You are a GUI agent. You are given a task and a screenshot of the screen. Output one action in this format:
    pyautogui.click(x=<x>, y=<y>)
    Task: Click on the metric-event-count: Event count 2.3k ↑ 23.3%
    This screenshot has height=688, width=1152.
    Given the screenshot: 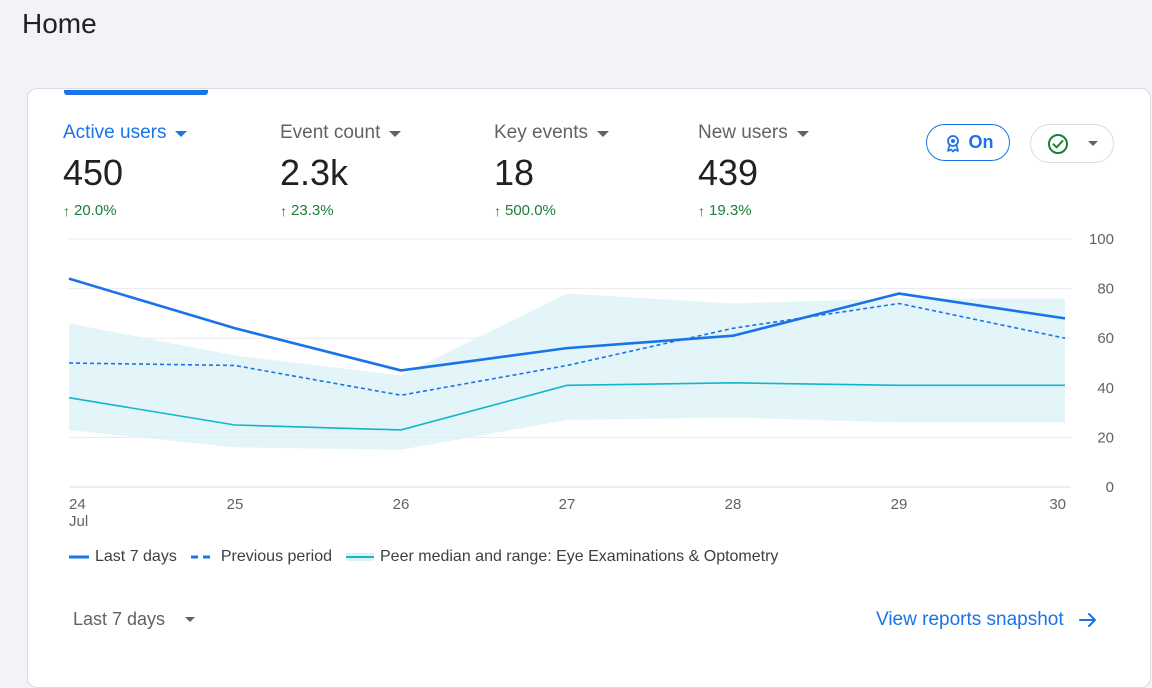 What is the action you would take?
    pyautogui.click(x=341, y=170)
    